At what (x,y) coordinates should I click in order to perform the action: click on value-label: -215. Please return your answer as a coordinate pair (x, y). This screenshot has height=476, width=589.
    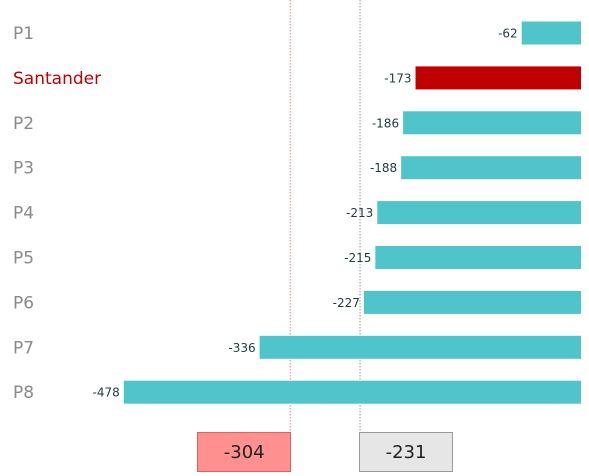
    Looking at the image, I should click on (357, 258).